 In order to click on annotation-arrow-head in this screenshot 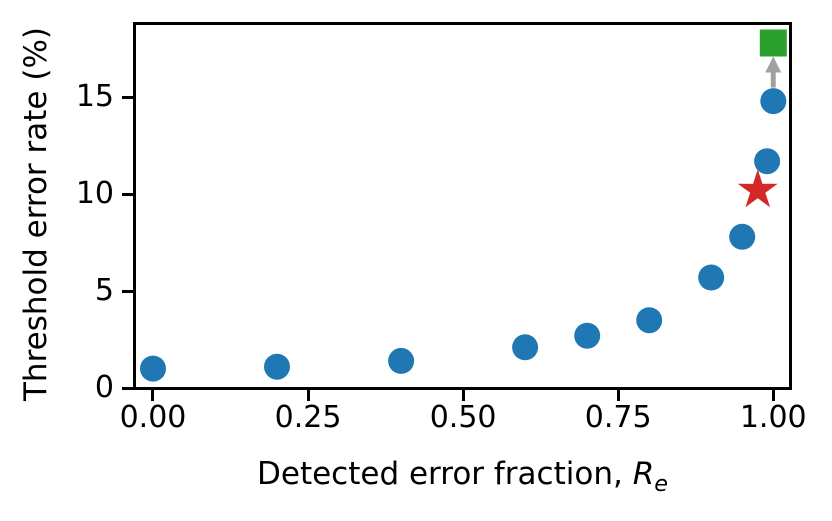, I will do `click(773, 64)`.